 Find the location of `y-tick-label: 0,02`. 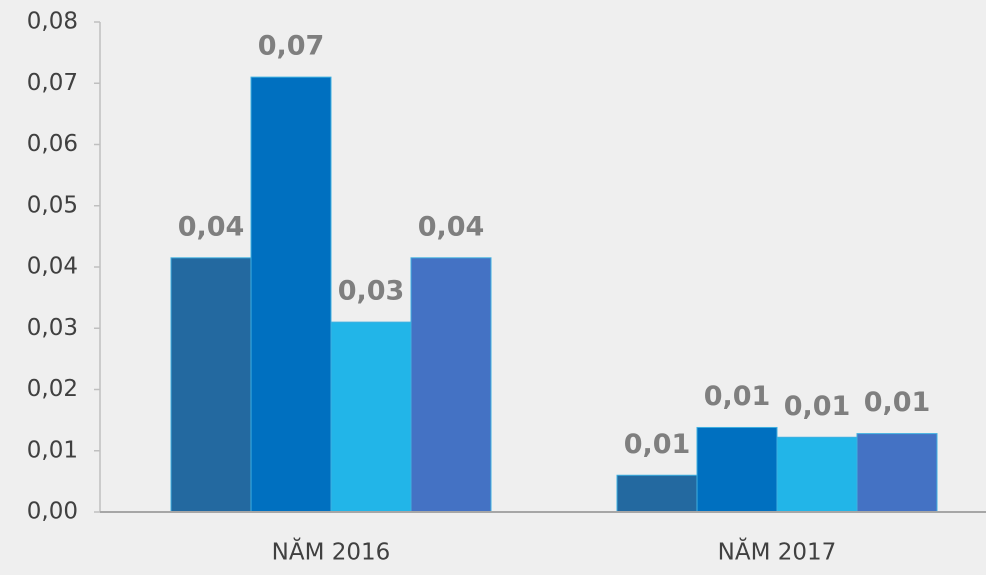

y-tick-label: 0,02 is located at coordinates (52, 389).